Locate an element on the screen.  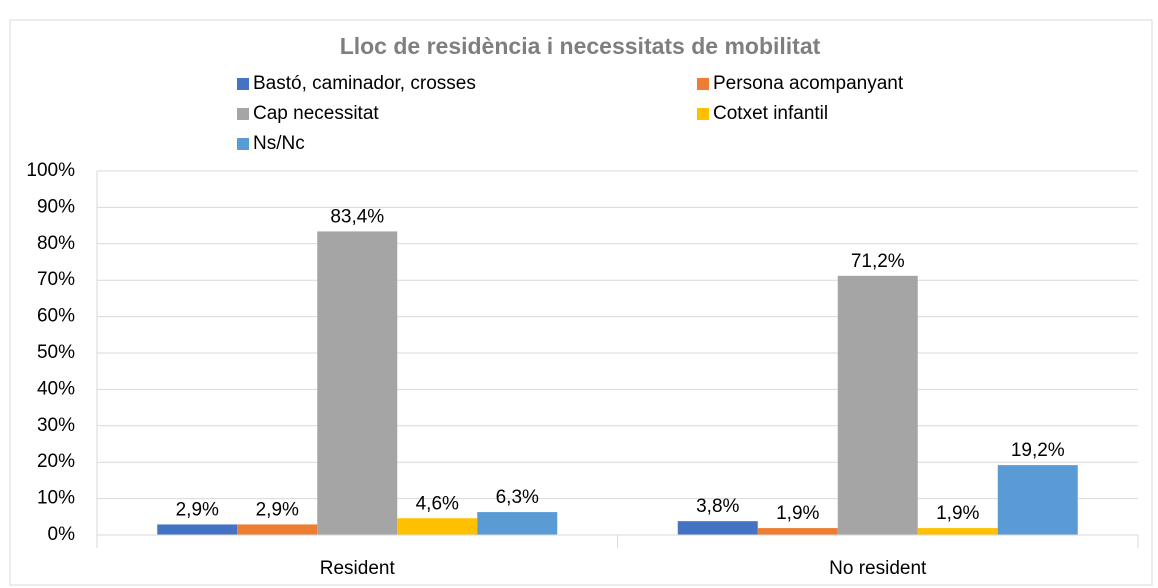
data-label: 19,2% is located at coordinates (1038, 450).